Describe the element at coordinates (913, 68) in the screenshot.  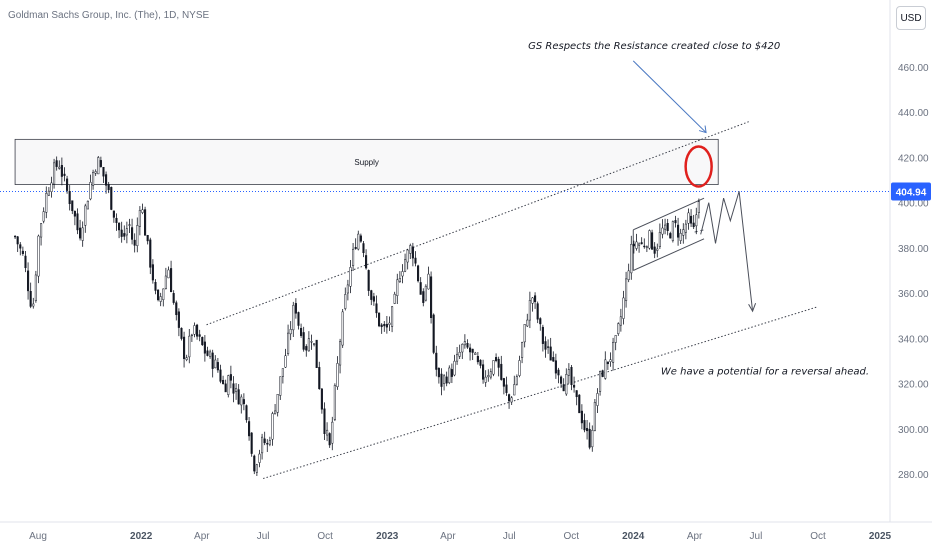
I see `y-tick-label: 460.00` at that location.